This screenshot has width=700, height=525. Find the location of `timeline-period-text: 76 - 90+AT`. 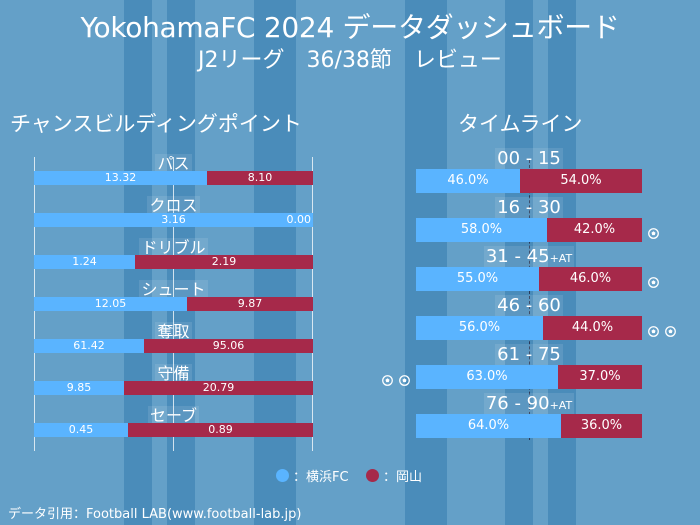

timeline-period-text: 76 - 90+AT is located at coordinates (529, 403).